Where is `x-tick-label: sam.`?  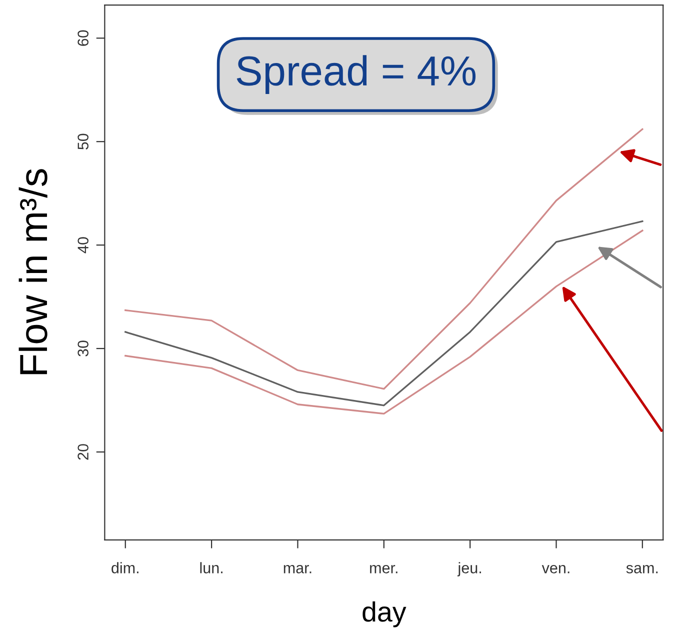 x-tick-label: sam. is located at coordinates (642, 569).